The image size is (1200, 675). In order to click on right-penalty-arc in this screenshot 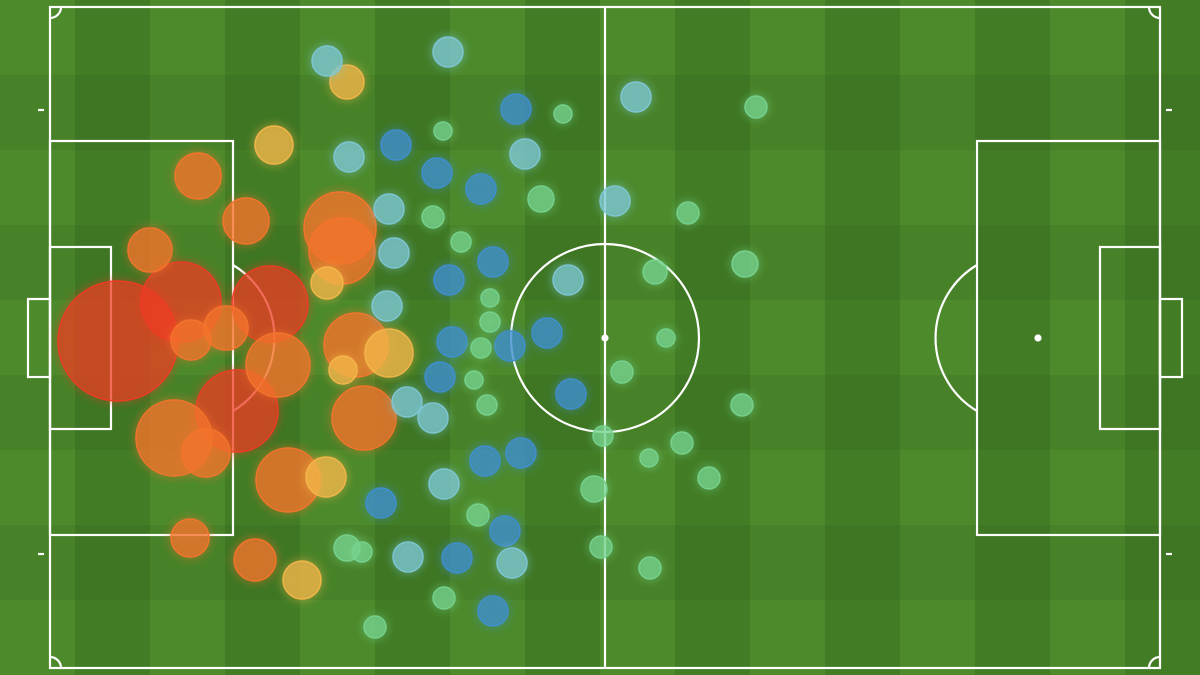, I will do `click(956, 338)`.